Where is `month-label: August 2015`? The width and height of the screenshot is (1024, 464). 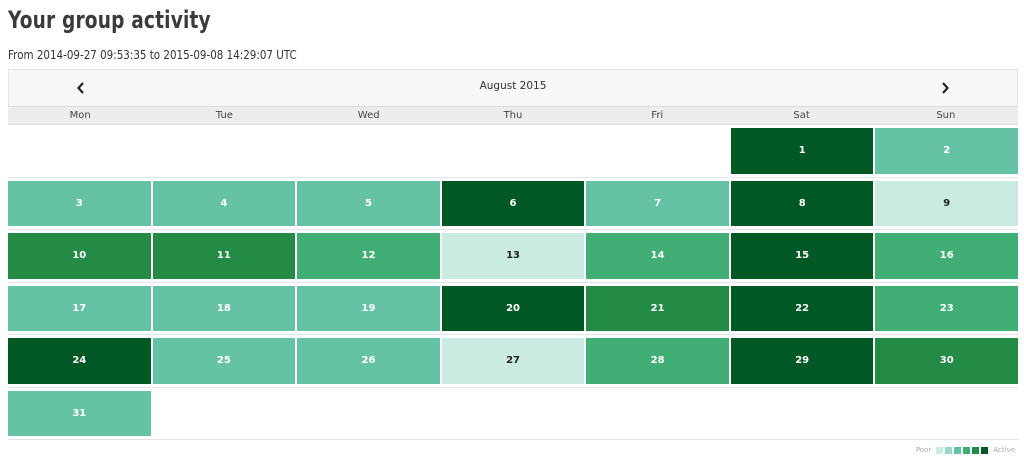
month-label: August 2015 is located at coordinates (513, 86).